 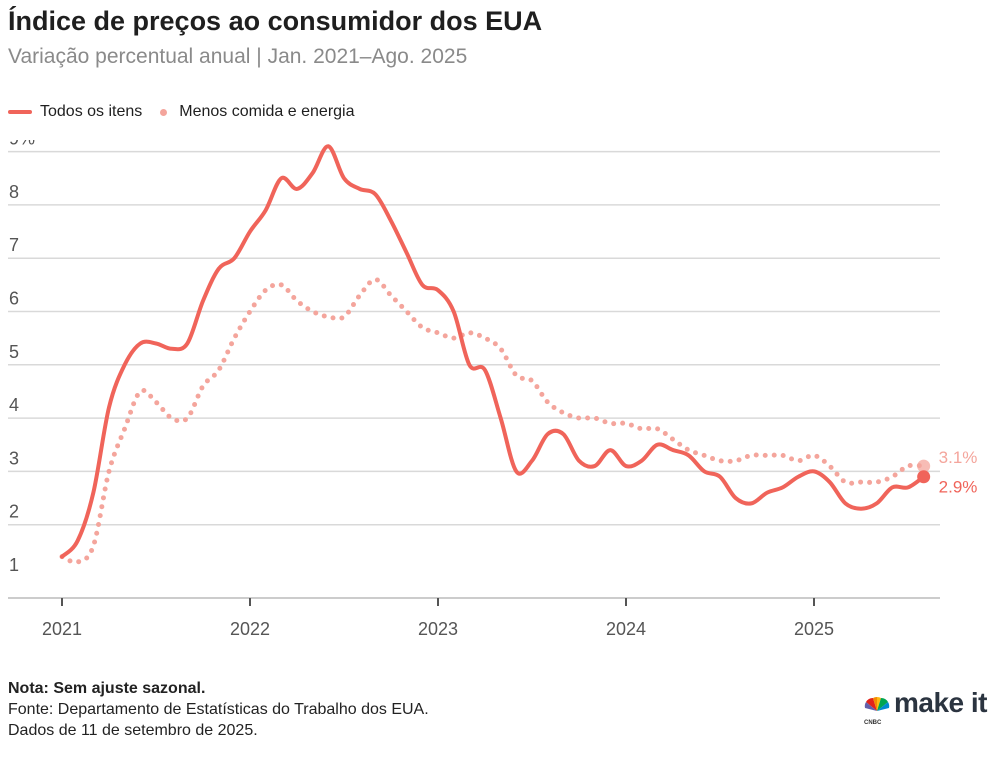 I want to click on legend-label-all-items: Todos os itens, so click(x=91, y=111).